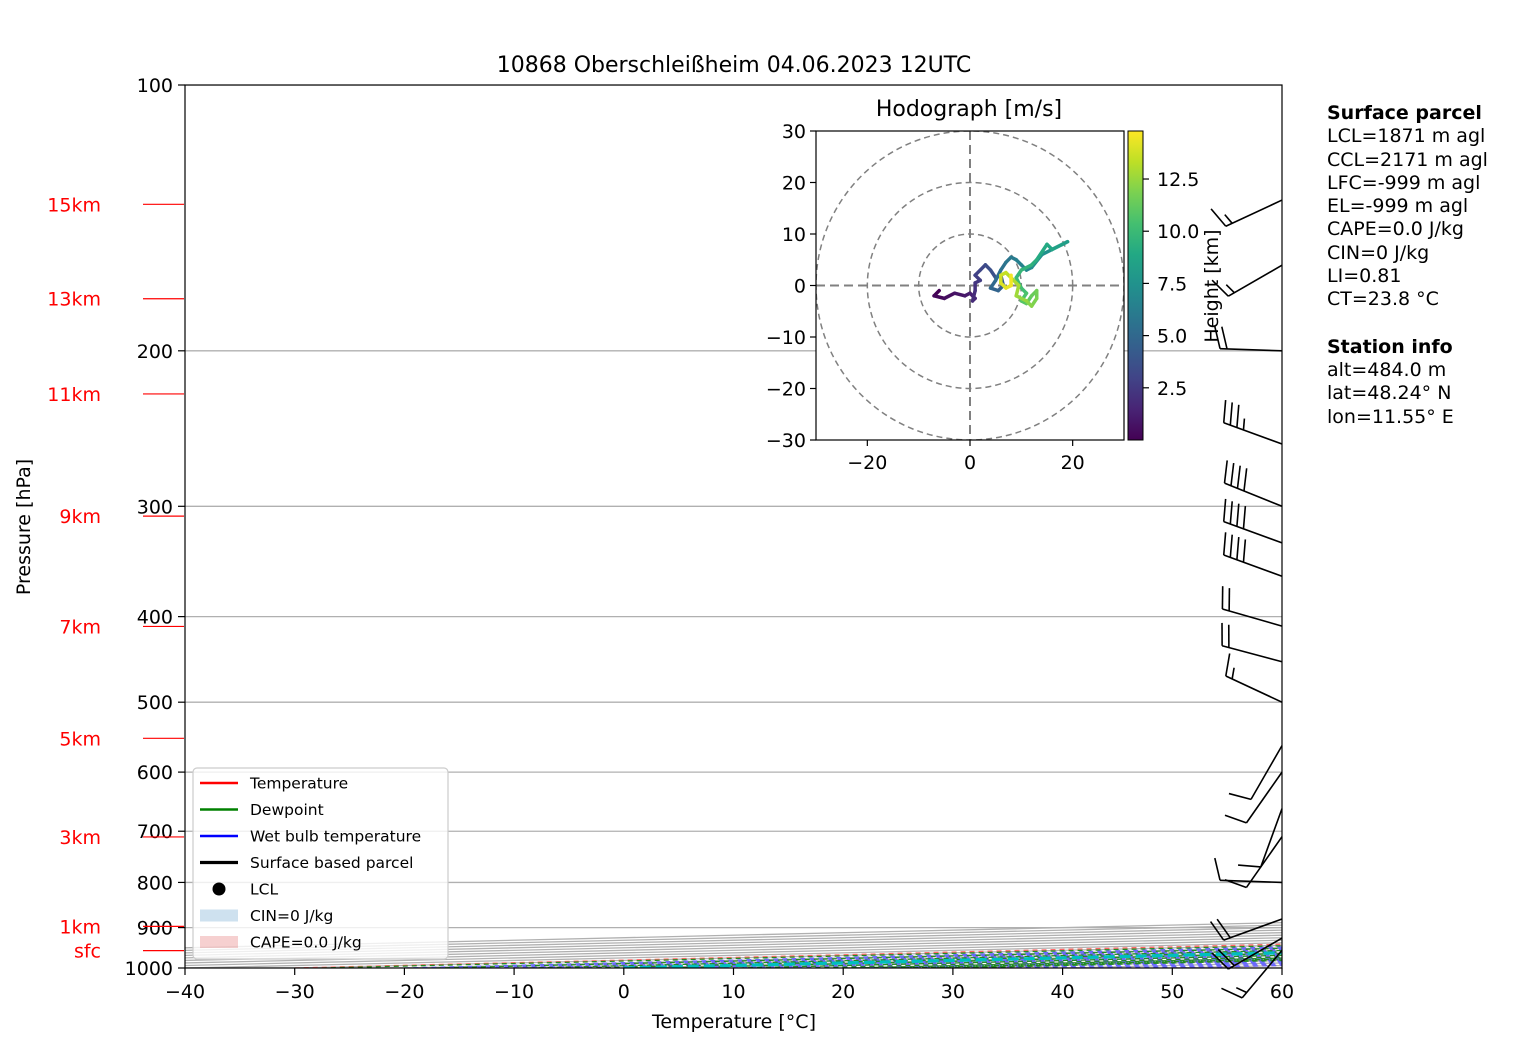 Image resolution: width=1517 pixels, height=1058 pixels. I want to click on colorbar-tick-label: 2.5, so click(1172, 389).